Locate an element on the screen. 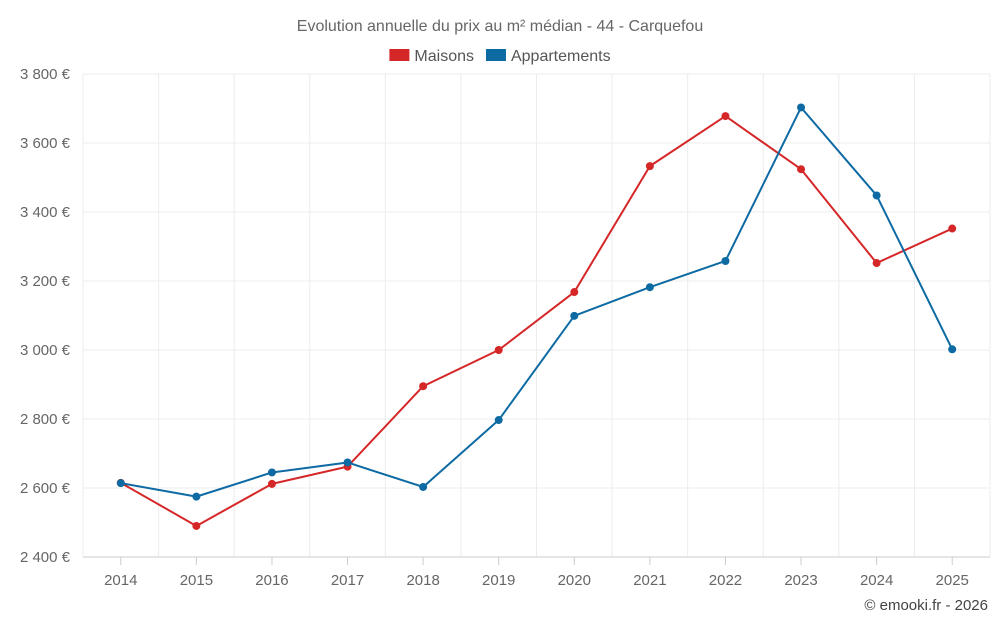 The width and height of the screenshot is (1000, 625). legend-label: Maisons is located at coordinates (444, 56).